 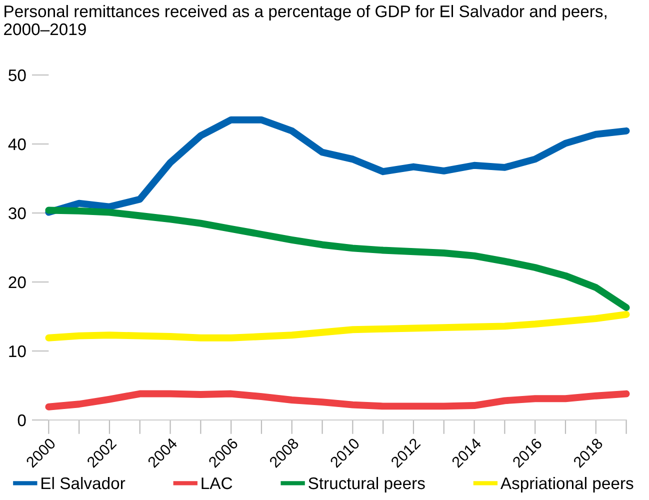 What do you see at coordinates (366, 484) in the screenshot?
I see `legend-label: Structural peers` at bounding box center [366, 484].